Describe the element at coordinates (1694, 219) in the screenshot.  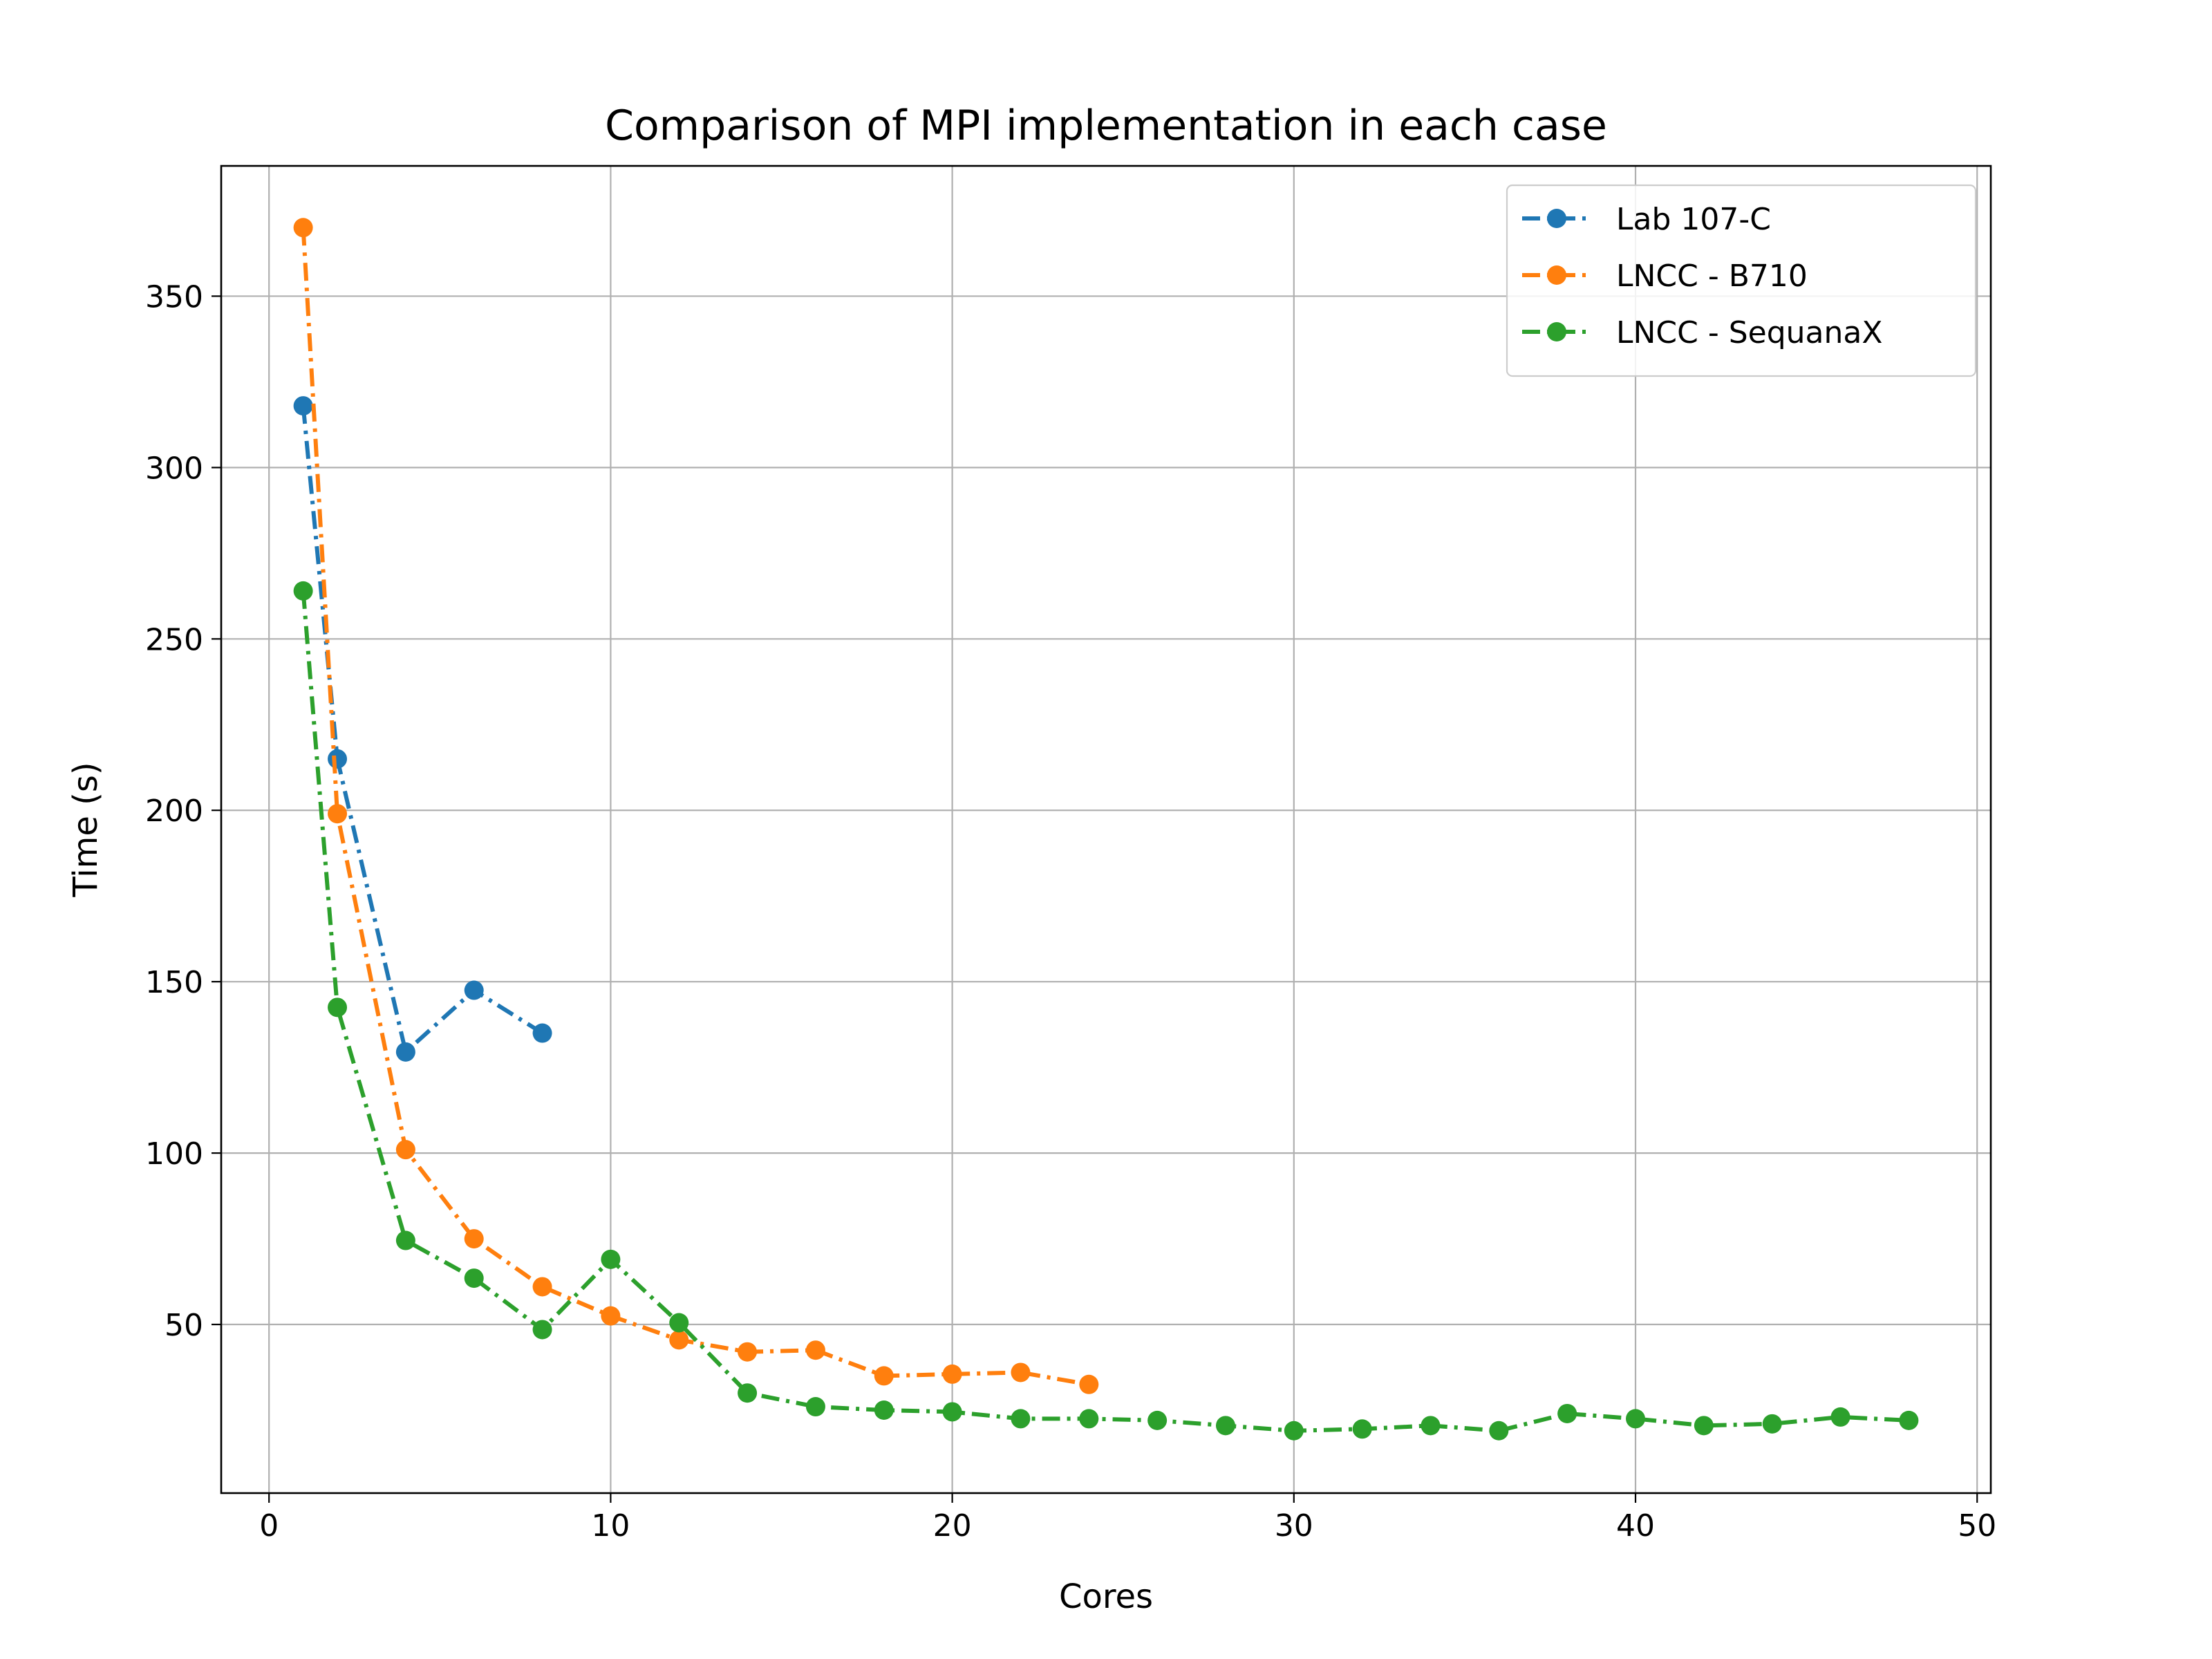
I see `legend-label: Lab 107-C` at that location.